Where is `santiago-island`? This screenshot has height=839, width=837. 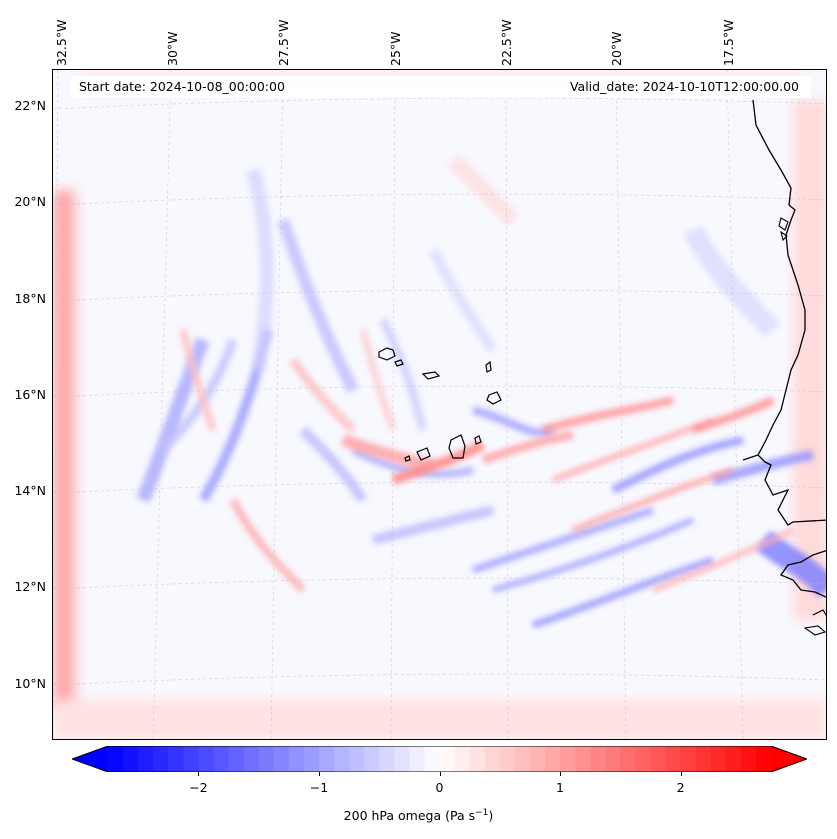
santiago-island is located at coordinates (457, 446).